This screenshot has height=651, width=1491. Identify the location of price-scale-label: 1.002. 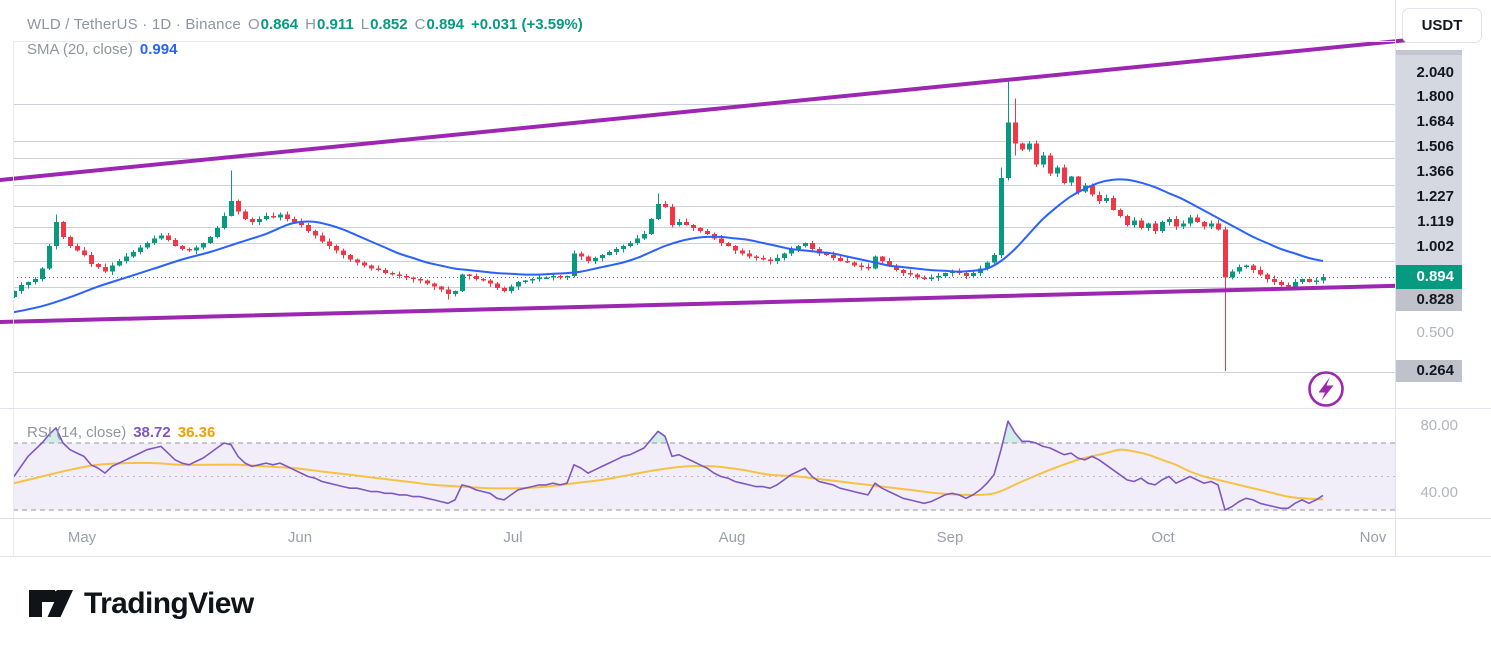
(1435, 246).